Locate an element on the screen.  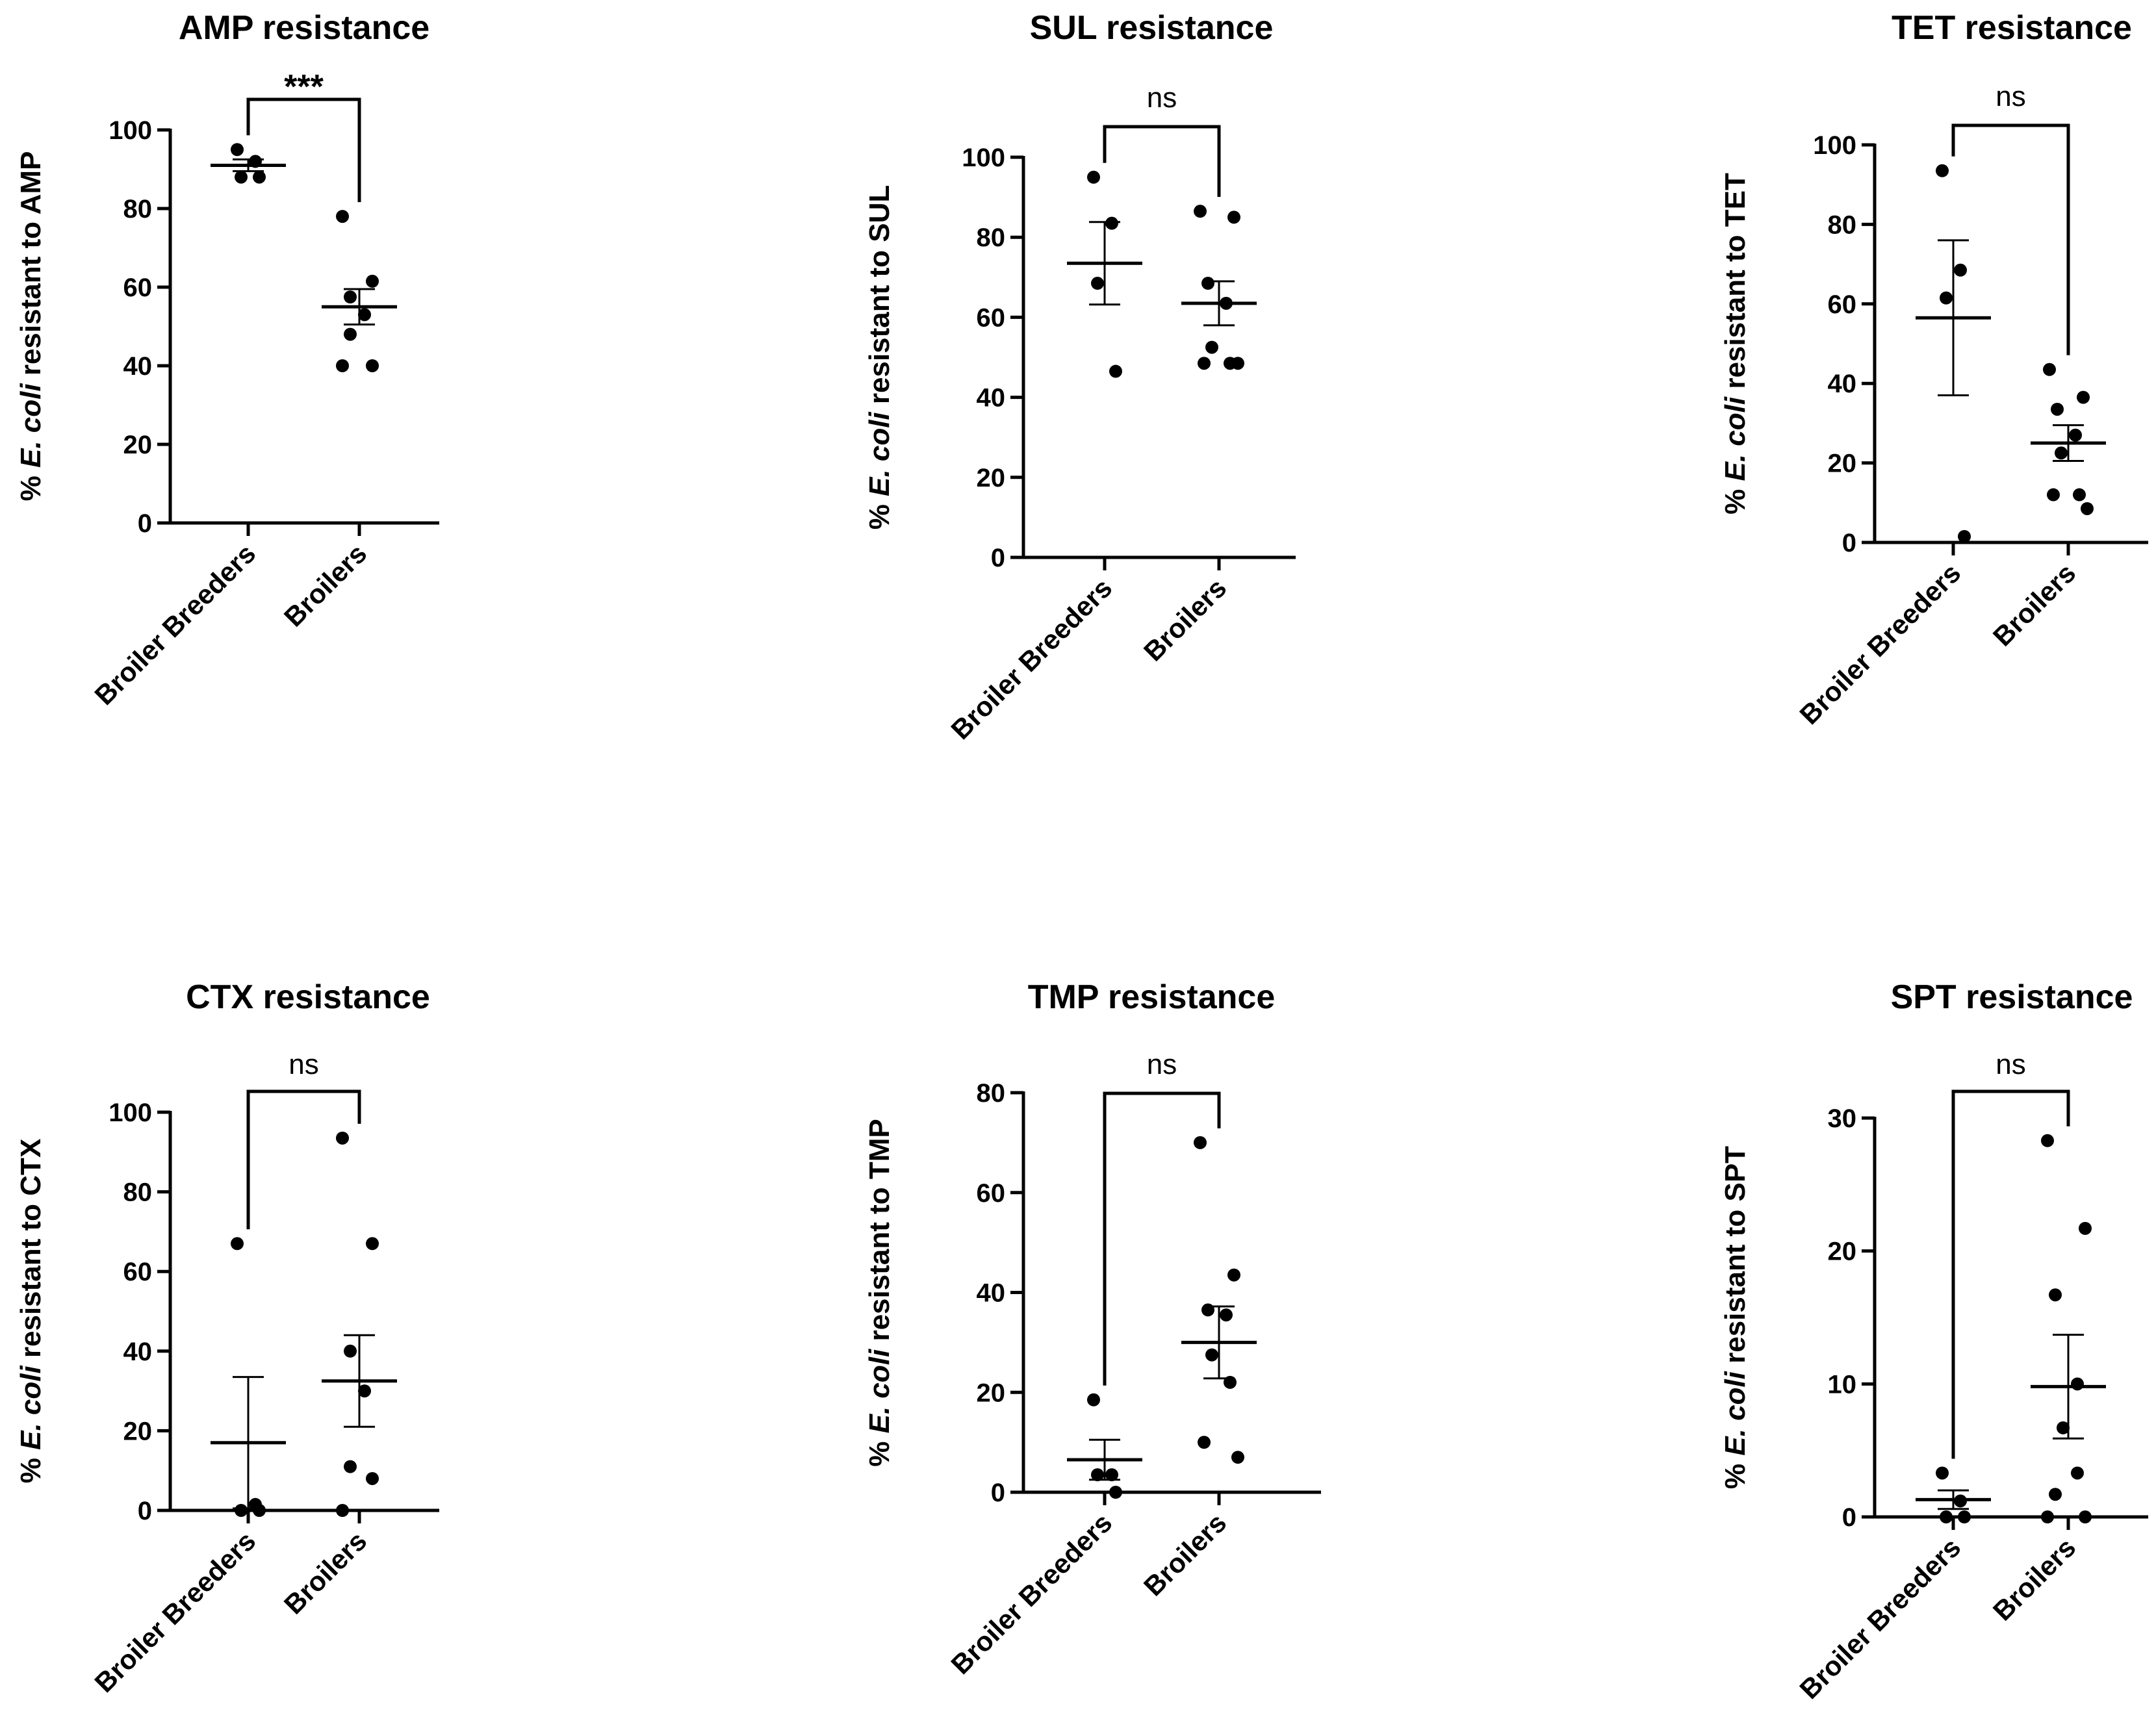
y-axis-label-suffix: resistant to SPT is located at coordinates (1735, 1259).